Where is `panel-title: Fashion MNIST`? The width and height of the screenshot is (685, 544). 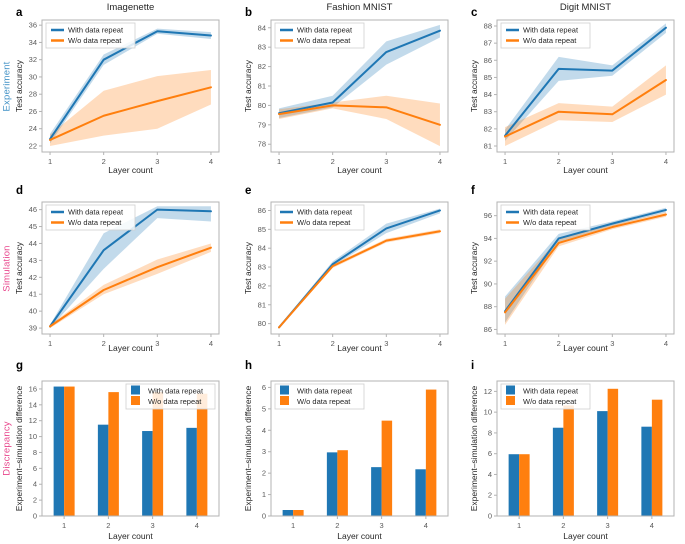 panel-title: Fashion MNIST is located at coordinates (360, 7).